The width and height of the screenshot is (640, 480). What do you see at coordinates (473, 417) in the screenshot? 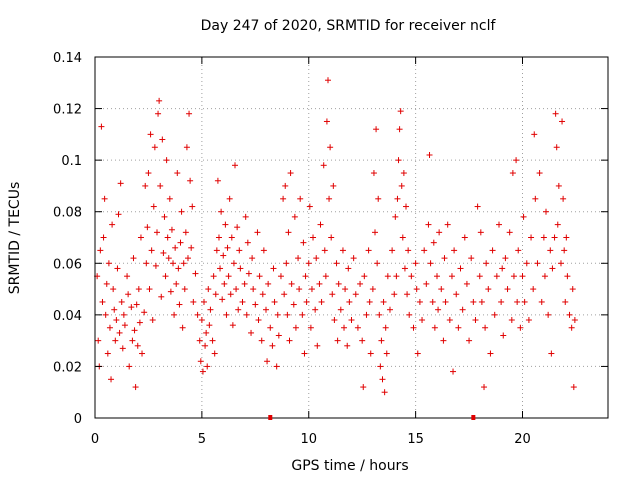
I see `axis-marker` at bounding box center [473, 417].